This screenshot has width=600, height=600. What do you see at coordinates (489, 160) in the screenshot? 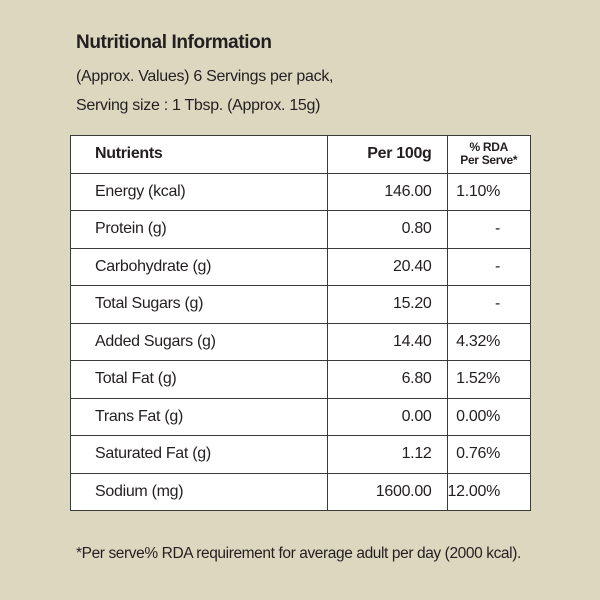
I see `header-rda-line2: Per Serve*` at bounding box center [489, 160].